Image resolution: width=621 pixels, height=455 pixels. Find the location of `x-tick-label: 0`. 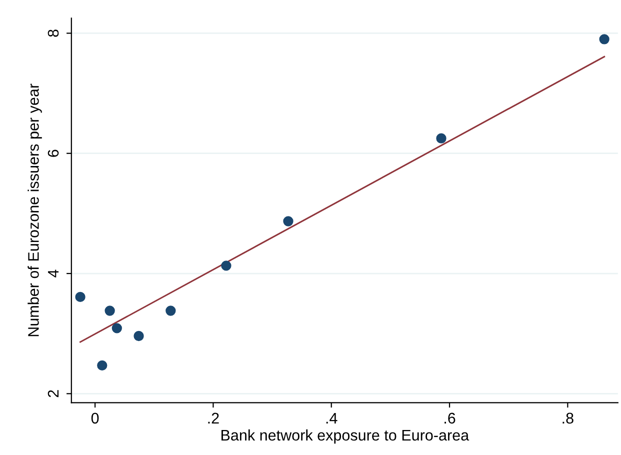

x-tick-label: 0 is located at coordinates (95, 418).